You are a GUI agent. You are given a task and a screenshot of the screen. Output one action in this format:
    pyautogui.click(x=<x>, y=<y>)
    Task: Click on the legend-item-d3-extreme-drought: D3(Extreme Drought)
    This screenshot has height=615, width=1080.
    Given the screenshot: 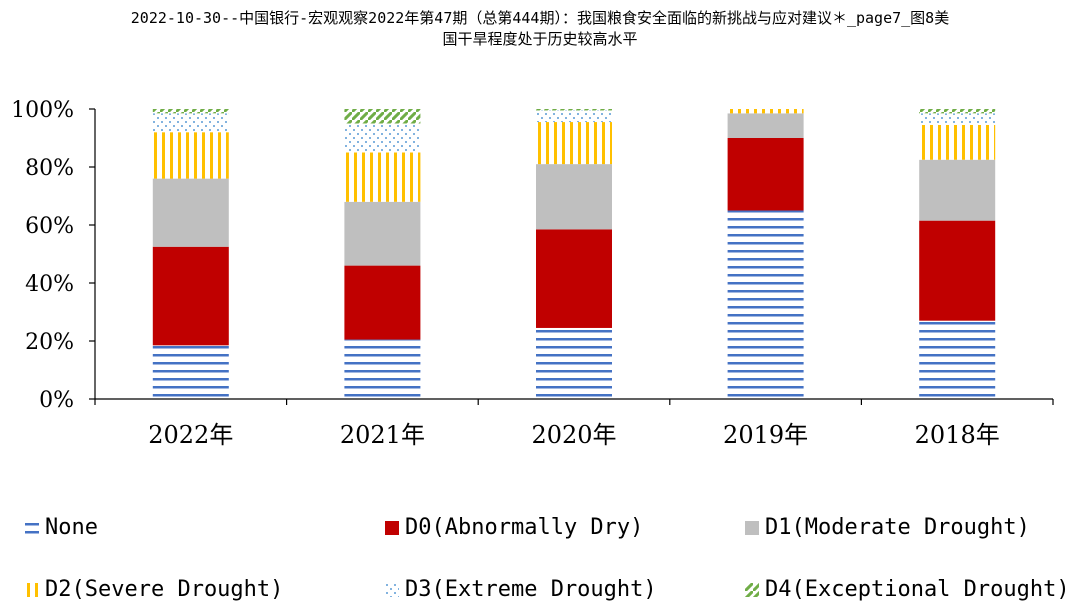 What is the action you would take?
    pyautogui.click(x=521, y=589)
    